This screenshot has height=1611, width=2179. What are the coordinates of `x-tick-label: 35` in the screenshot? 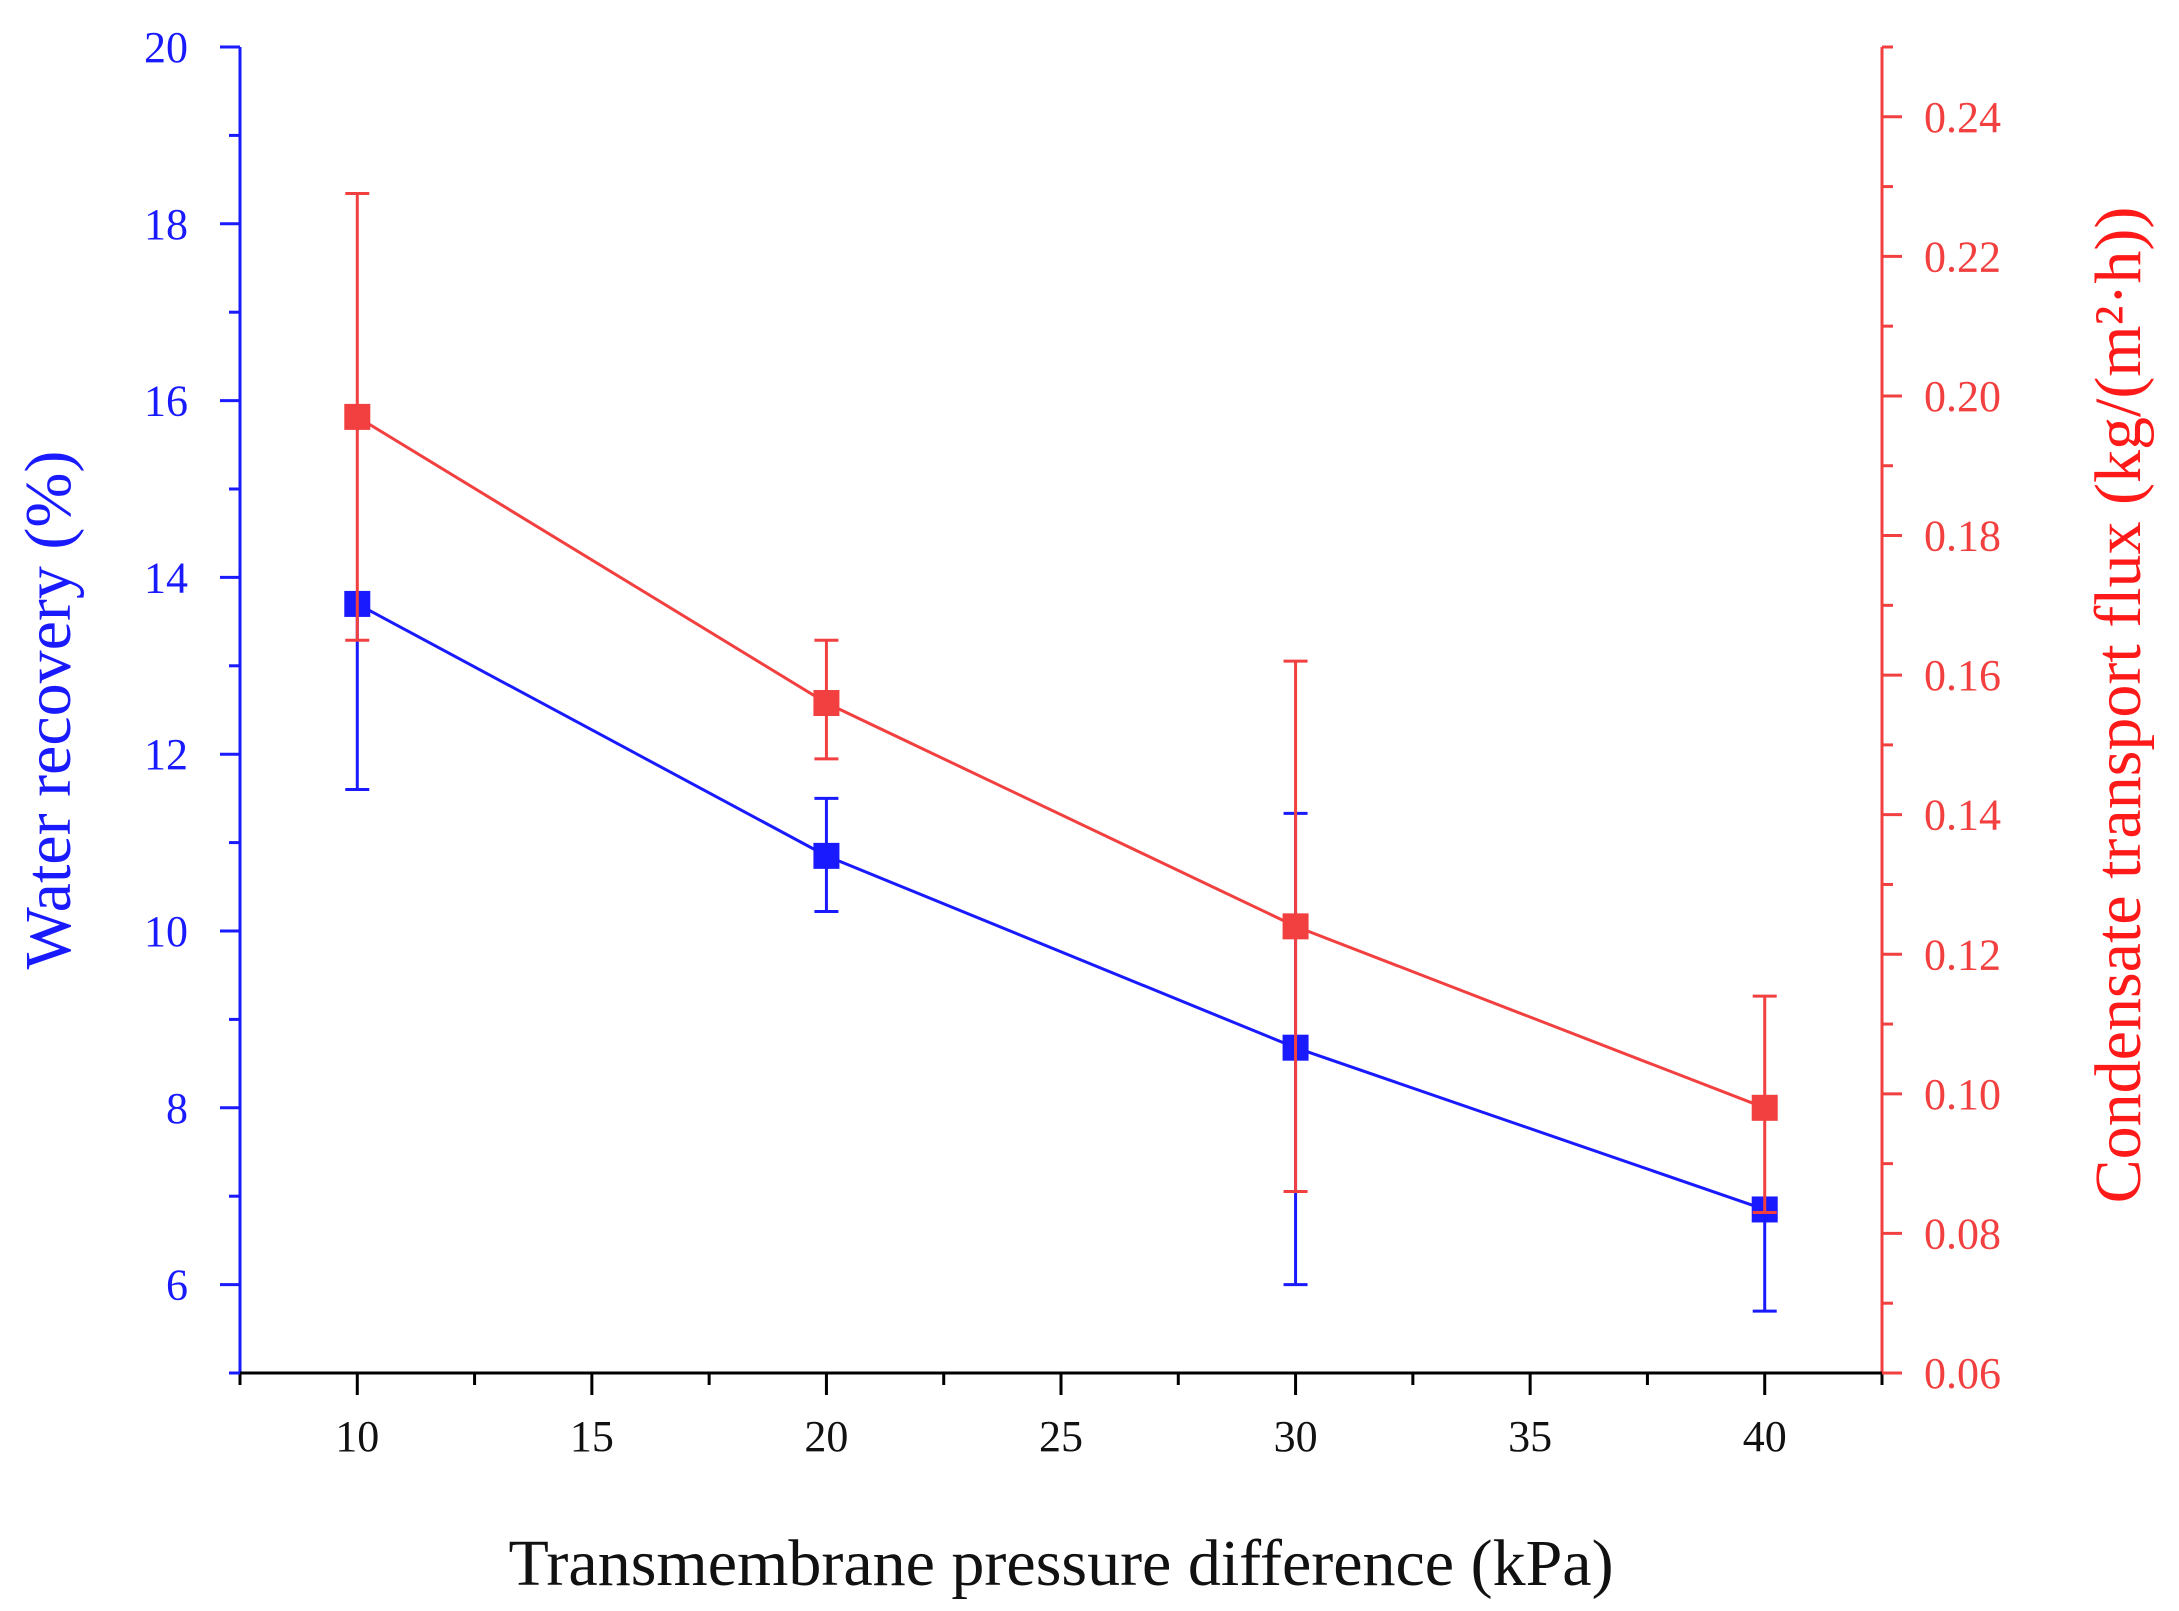 It's located at (1530, 1436).